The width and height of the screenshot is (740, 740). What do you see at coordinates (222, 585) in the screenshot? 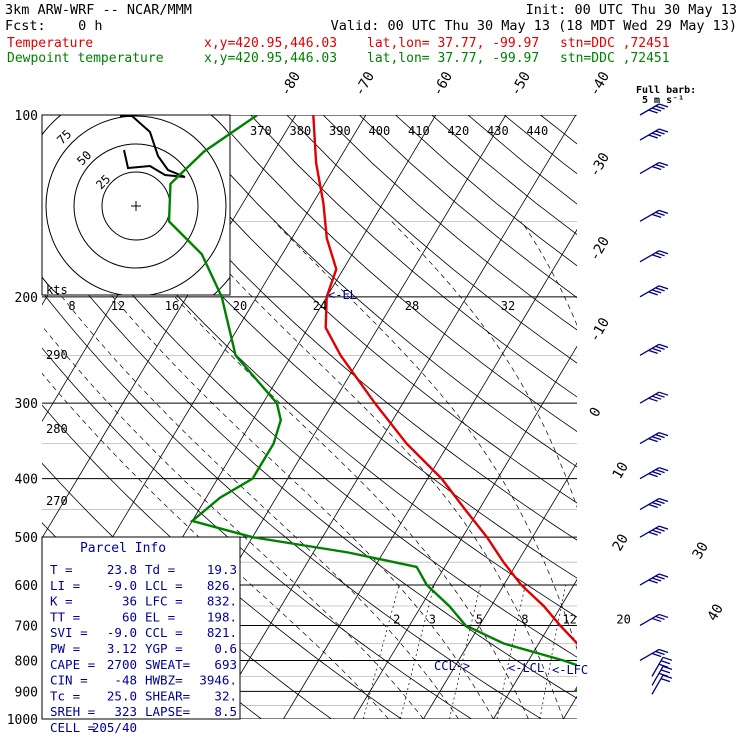
I see `parcel-info-value: 826.` at bounding box center [222, 585].